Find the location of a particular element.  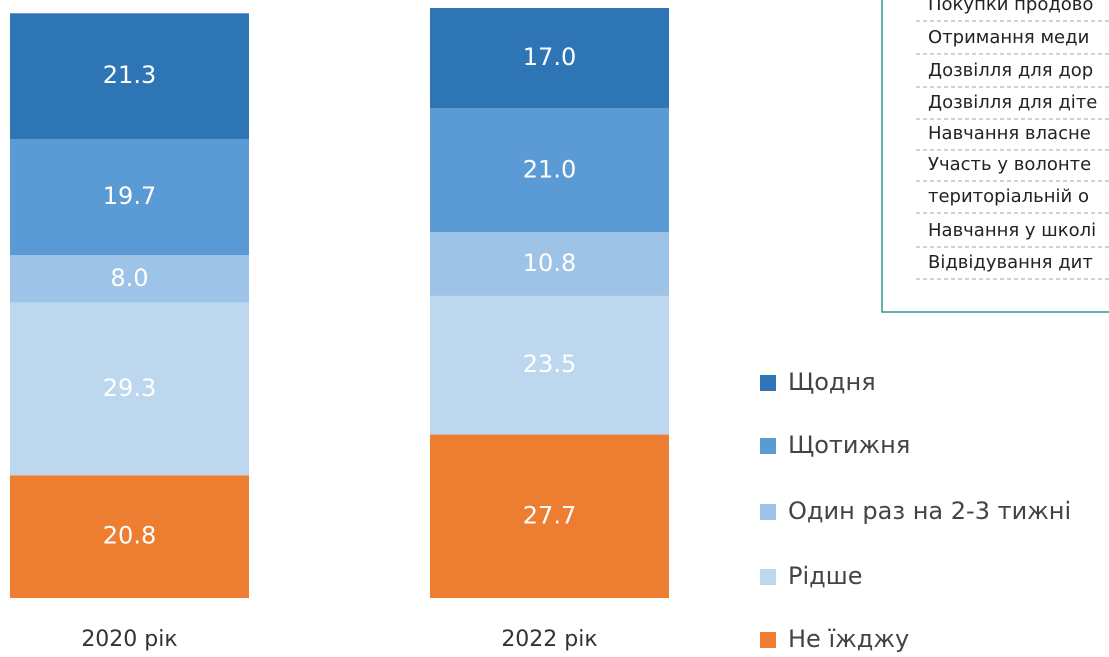

data-label: 10.8 is located at coordinates (549, 263).